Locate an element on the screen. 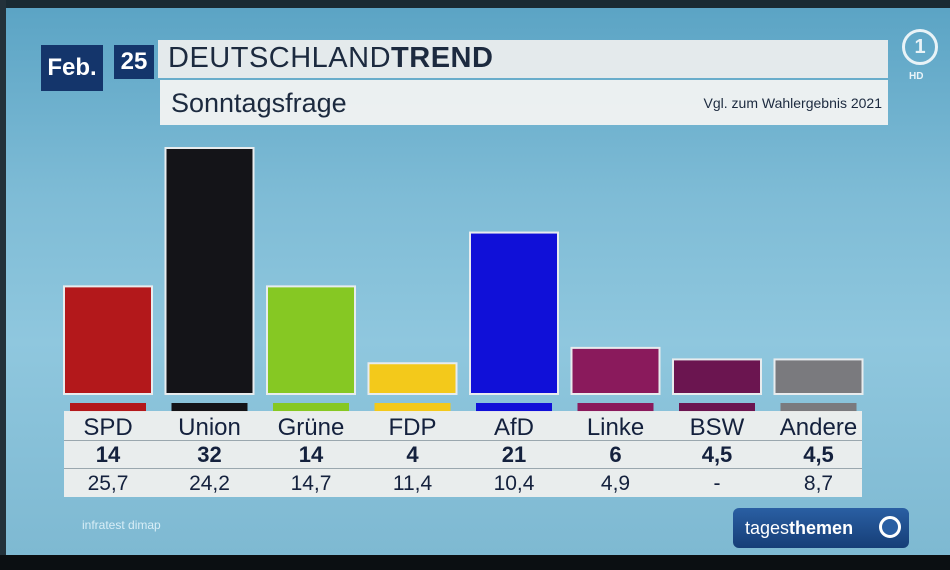  current-value: 4 is located at coordinates (412, 454).